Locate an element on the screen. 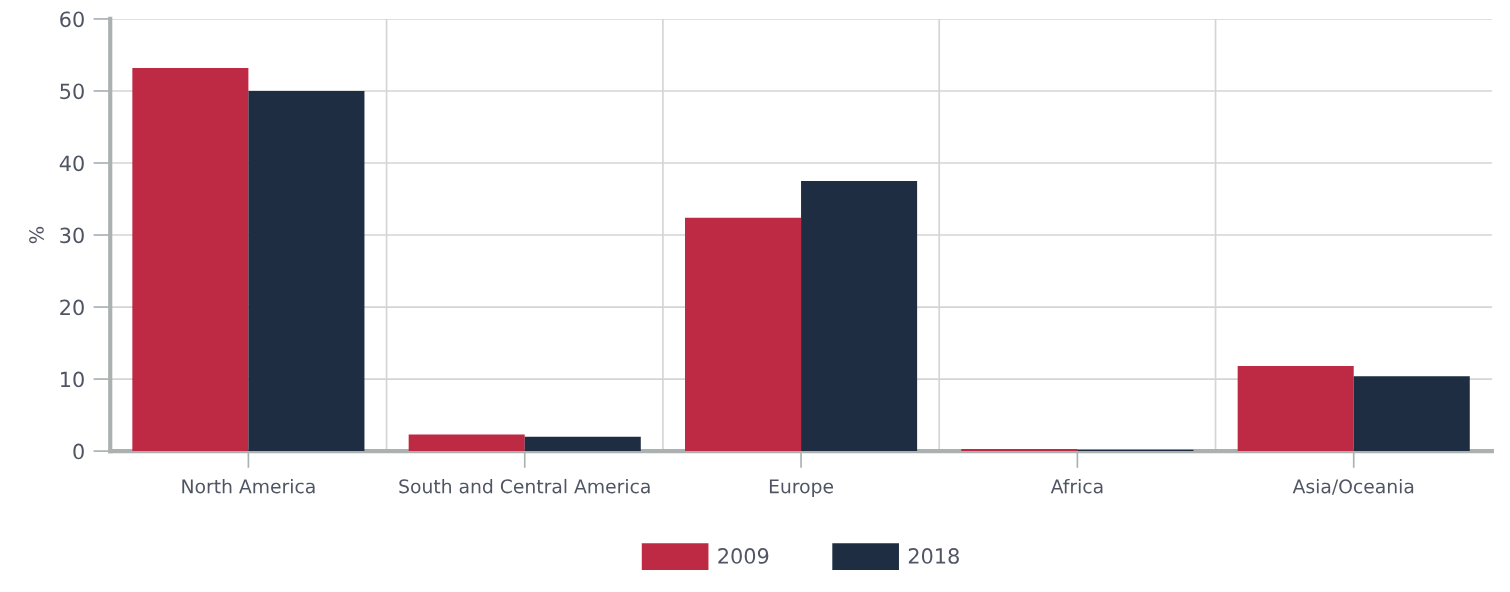 The height and width of the screenshot is (592, 1510). x-tick-label: Africa is located at coordinates (1076, 486).